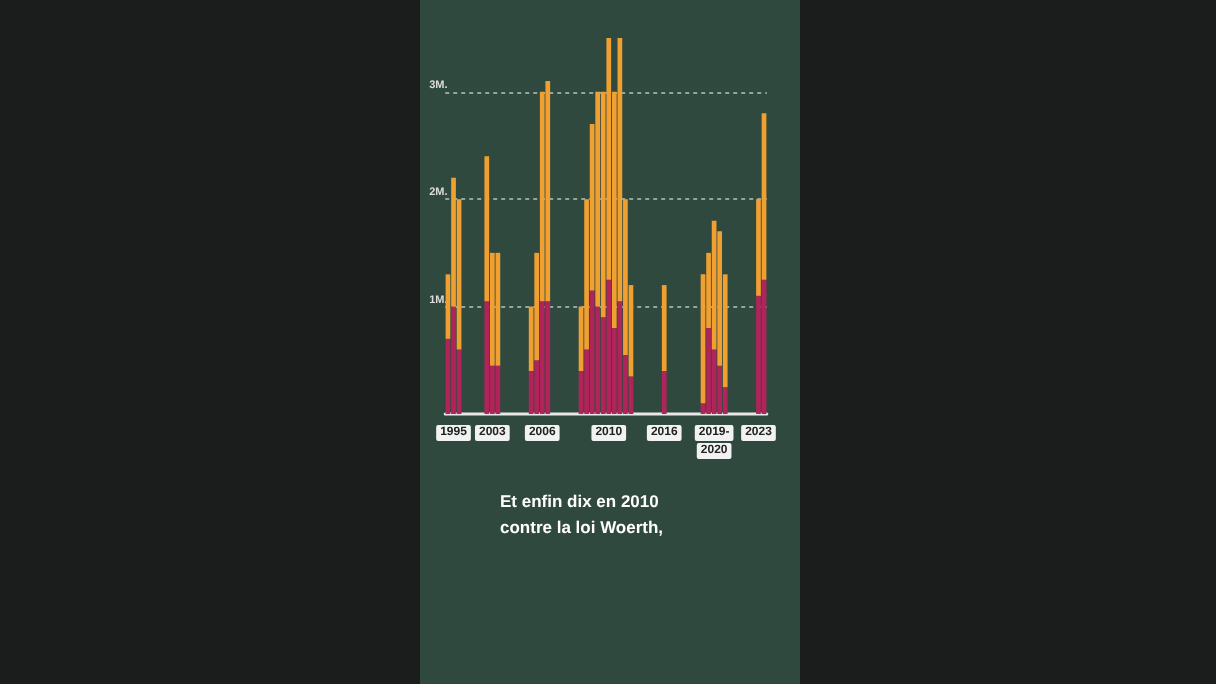 The width and height of the screenshot is (1216, 684). What do you see at coordinates (582, 514) in the screenshot?
I see `text: Et enfin dix en 2010 contre la loi Woerth,` at bounding box center [582, 514].